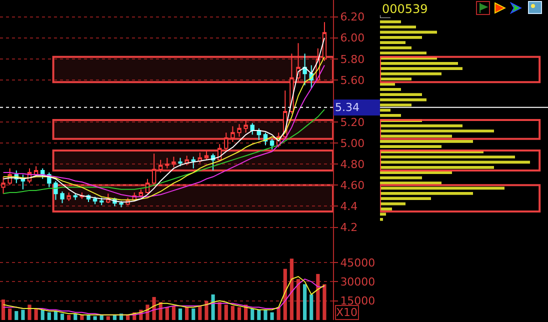 The width and height of the screenshot is (548, 322). What do you see at coordinates (358, 301) in the screenshot?
I see `y-tick-label: 15000` at bounding box center [358, 301].